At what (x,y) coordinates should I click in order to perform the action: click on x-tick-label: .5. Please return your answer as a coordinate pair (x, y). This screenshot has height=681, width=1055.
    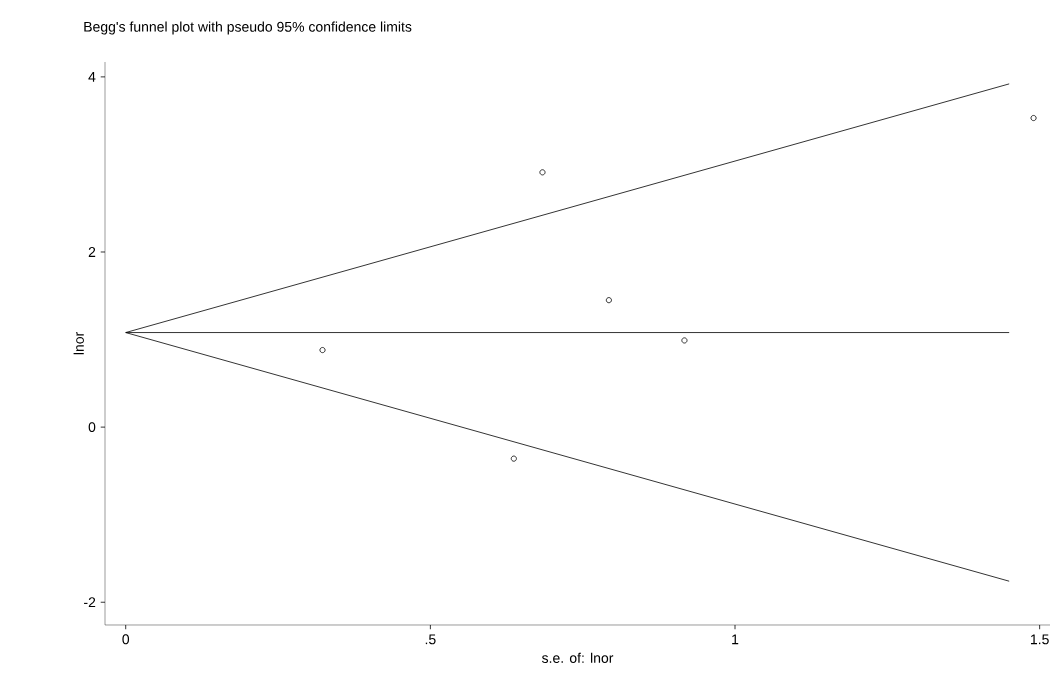
    Looking at the image, I should click on (430, 639).